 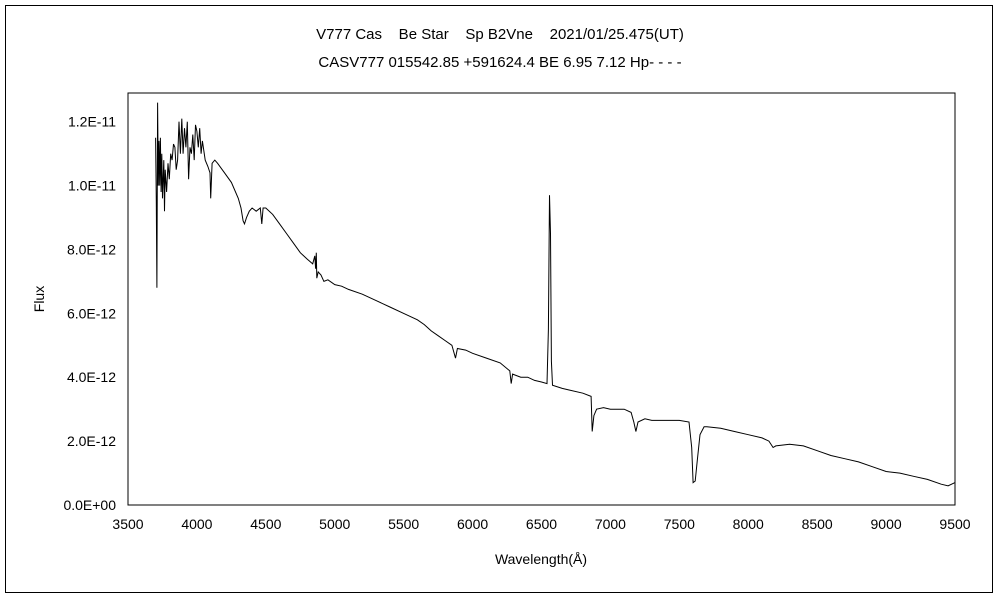 I want to click on y-tick-label: 4.0E-12, so click(x=91, y=377).